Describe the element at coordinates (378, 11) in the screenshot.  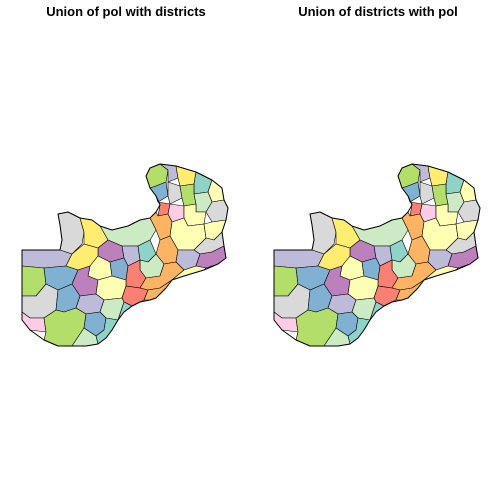
I see `right-panel-title: Union of districts with pol` at that location.